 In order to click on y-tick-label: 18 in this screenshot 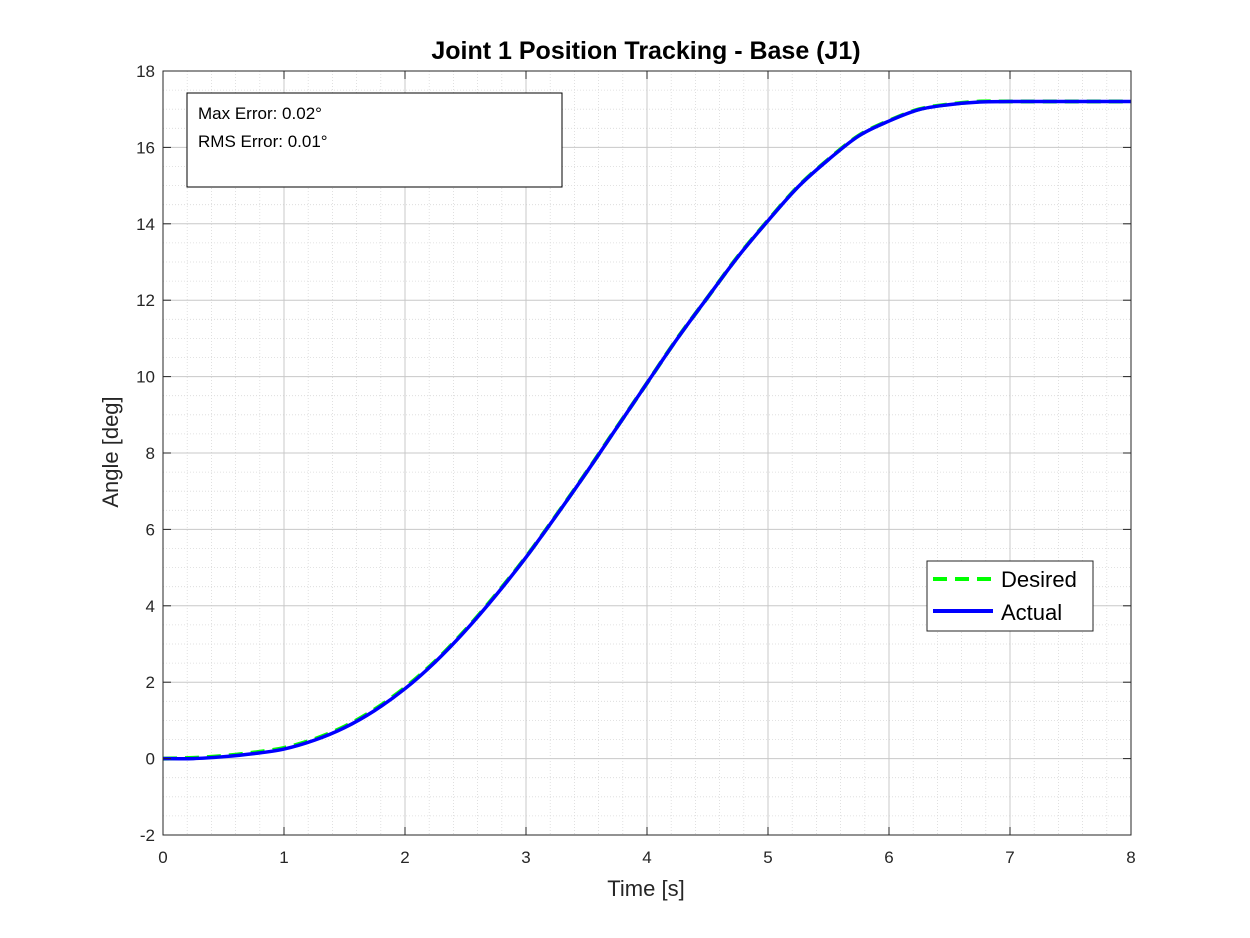, I will do `click(145, 71)`.